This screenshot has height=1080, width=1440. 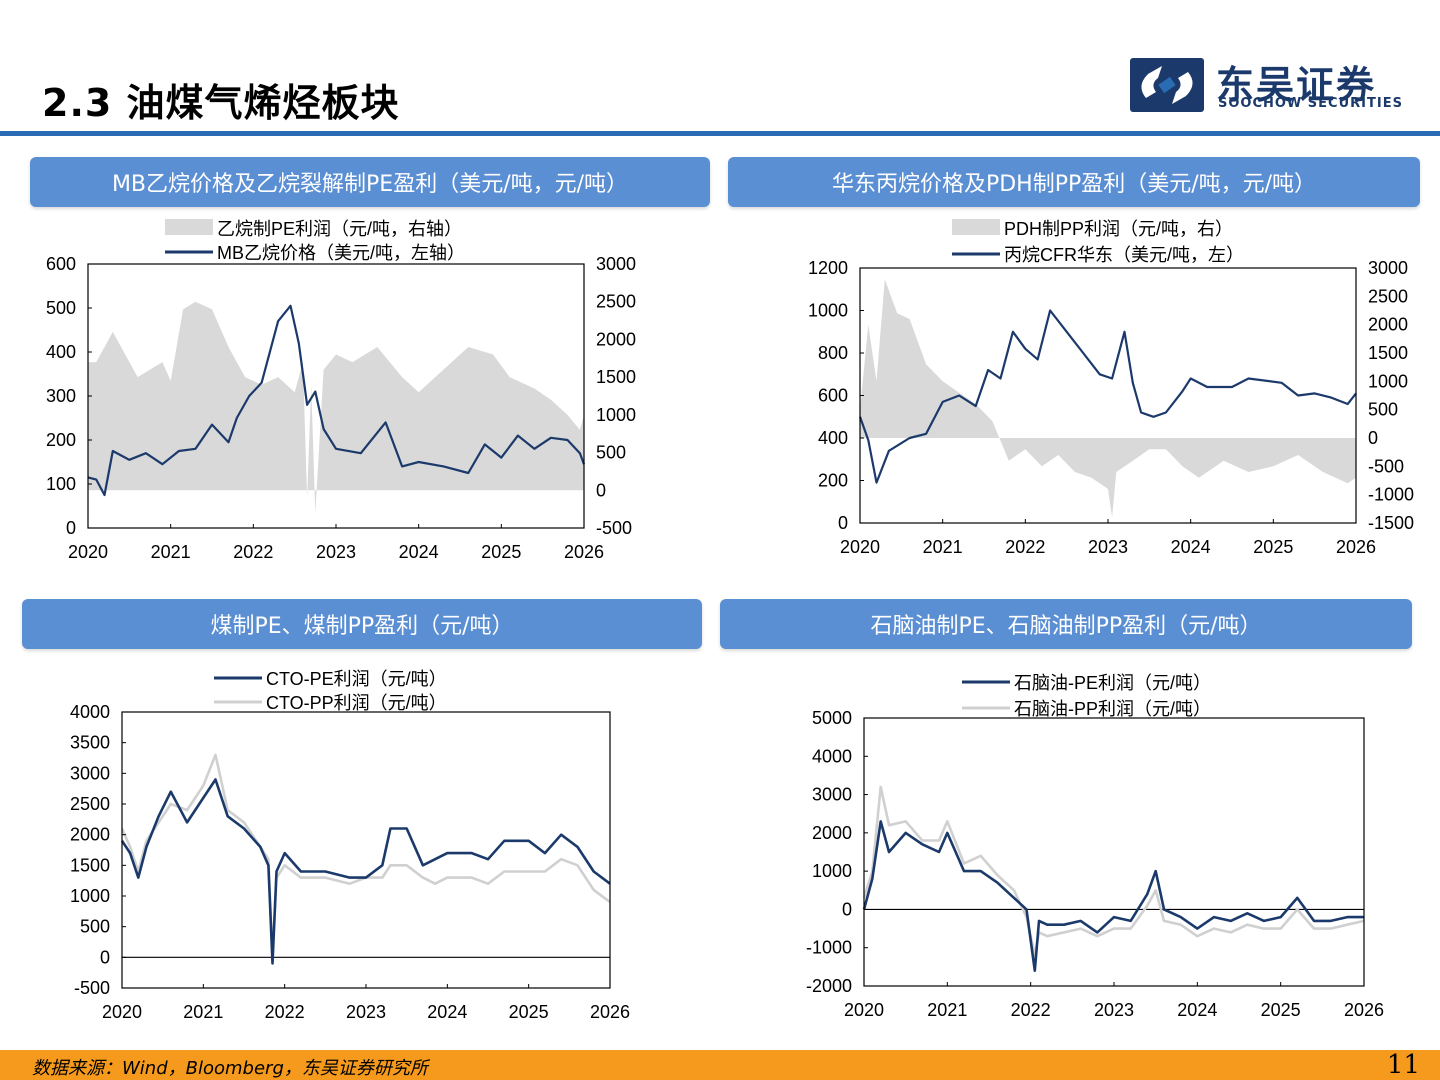 What do you see at coordinates (90, 743) in the screenshot?
I see `y-tick-label: 3500` at bounding box center [90, 743].